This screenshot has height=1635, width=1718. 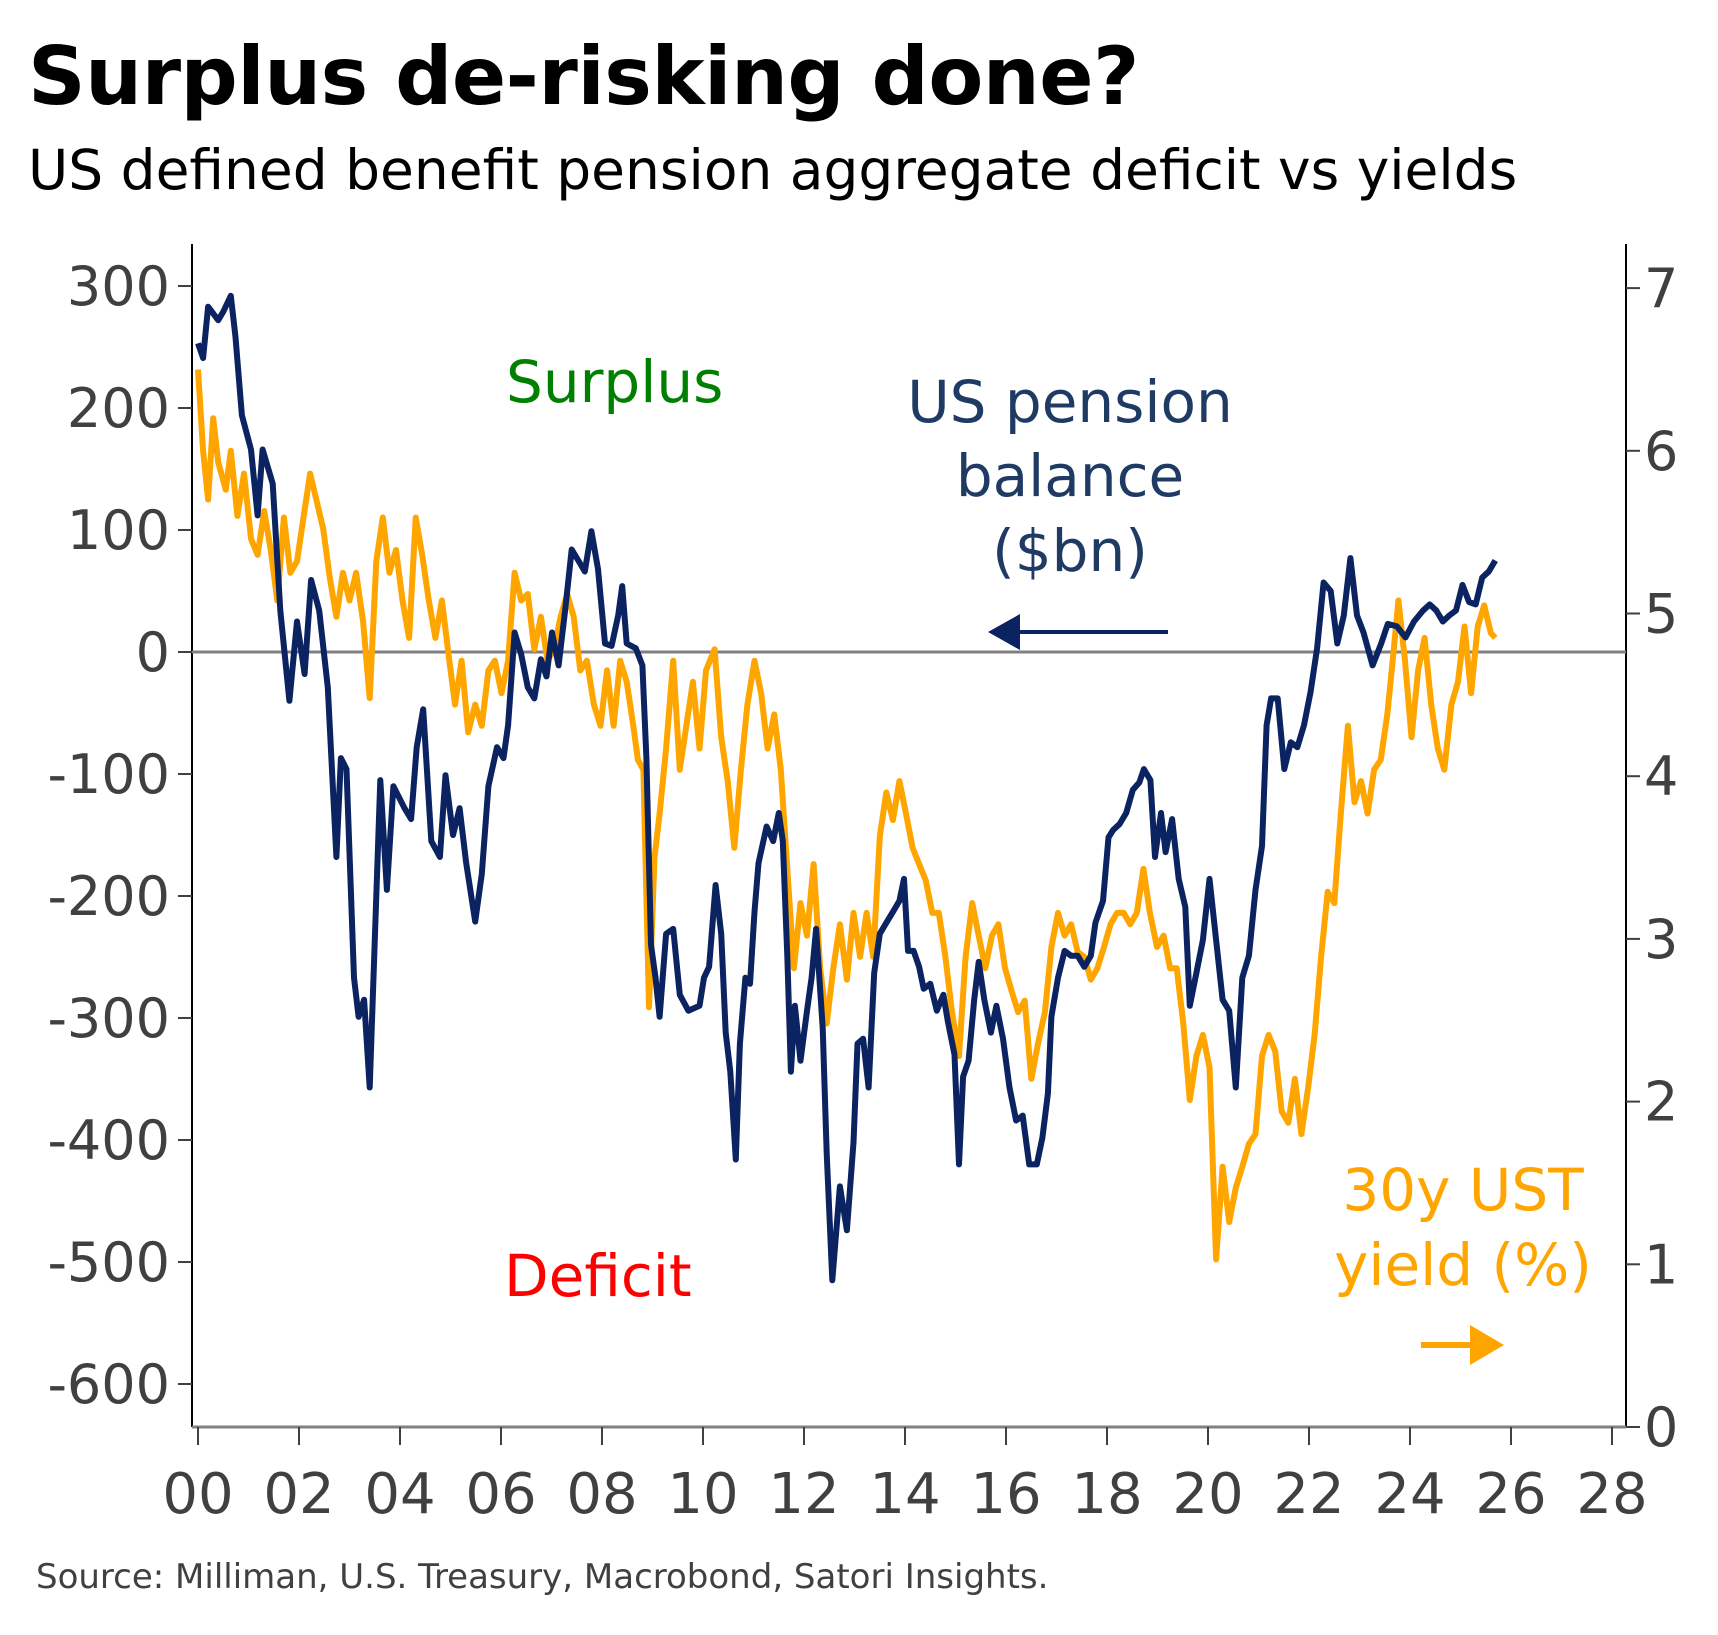 What do you see at coordinates (1070, 402) in the screenshot?
I see `pension-series-label: US pension` at bounding box center [1070, 402].